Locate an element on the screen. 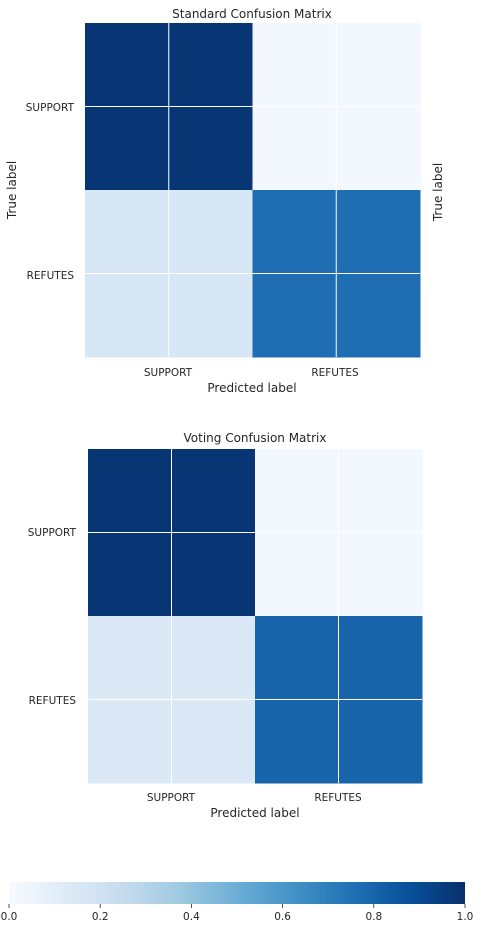 This screenshot has height=947, width=489. colorbar-ticks: 0.0 0.2 0.4 0.6 0.8 1.0 is located at coordinates (237, 913).